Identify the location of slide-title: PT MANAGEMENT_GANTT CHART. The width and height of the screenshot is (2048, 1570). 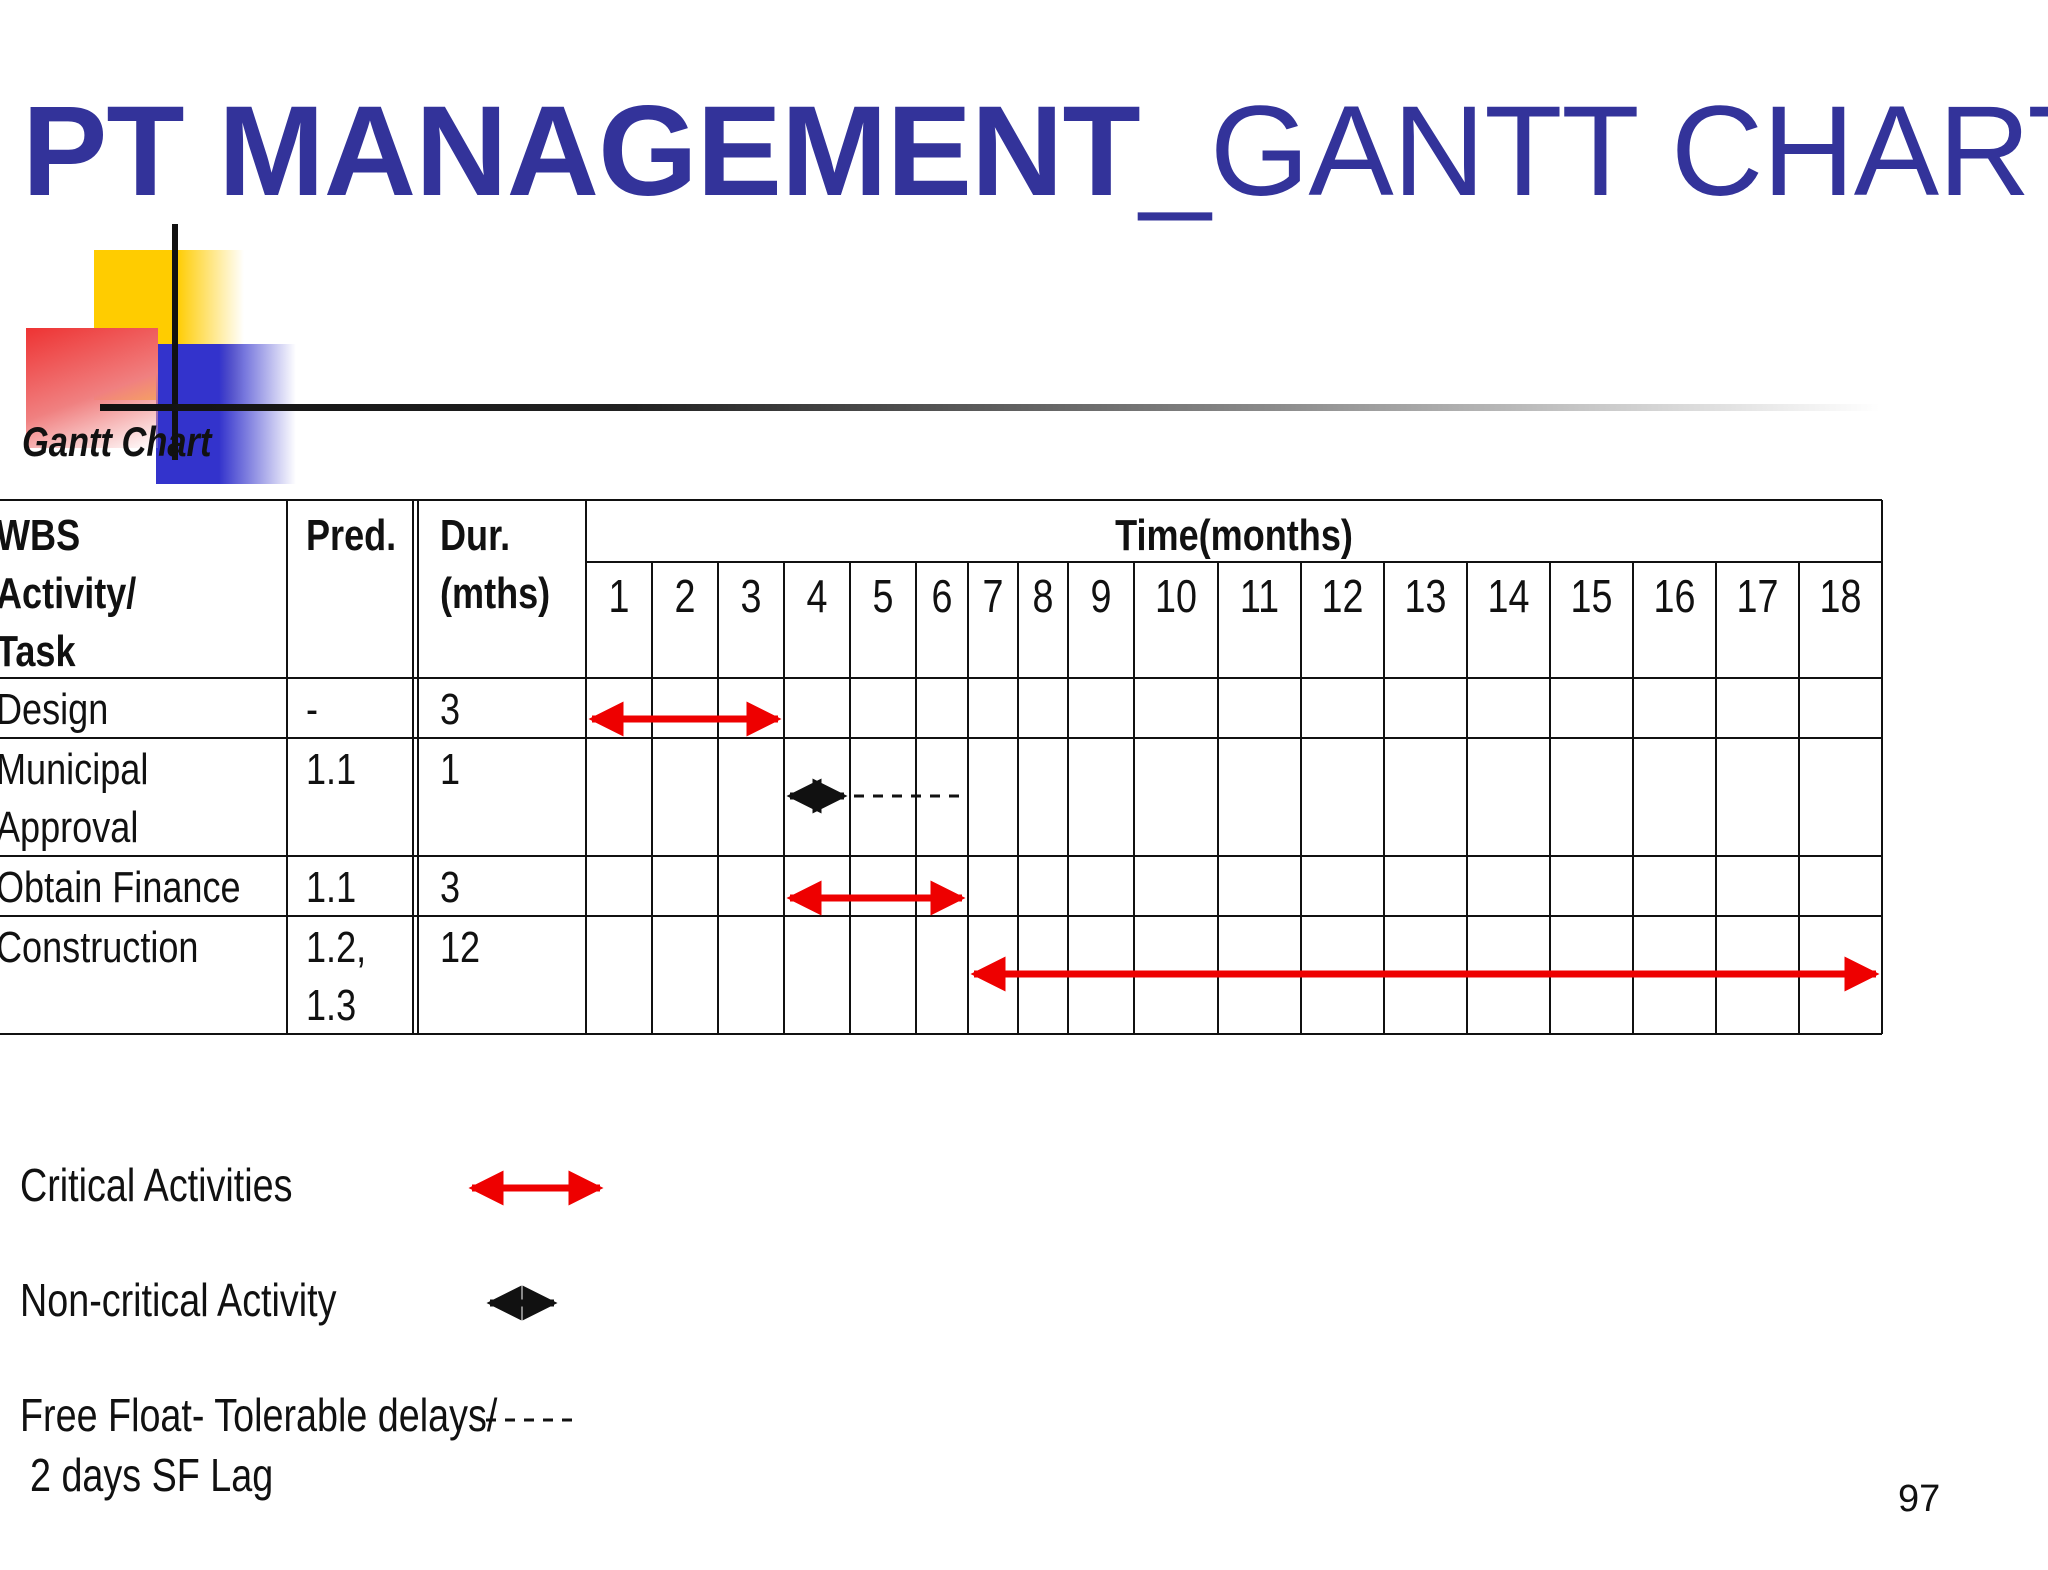
(1035, 152).